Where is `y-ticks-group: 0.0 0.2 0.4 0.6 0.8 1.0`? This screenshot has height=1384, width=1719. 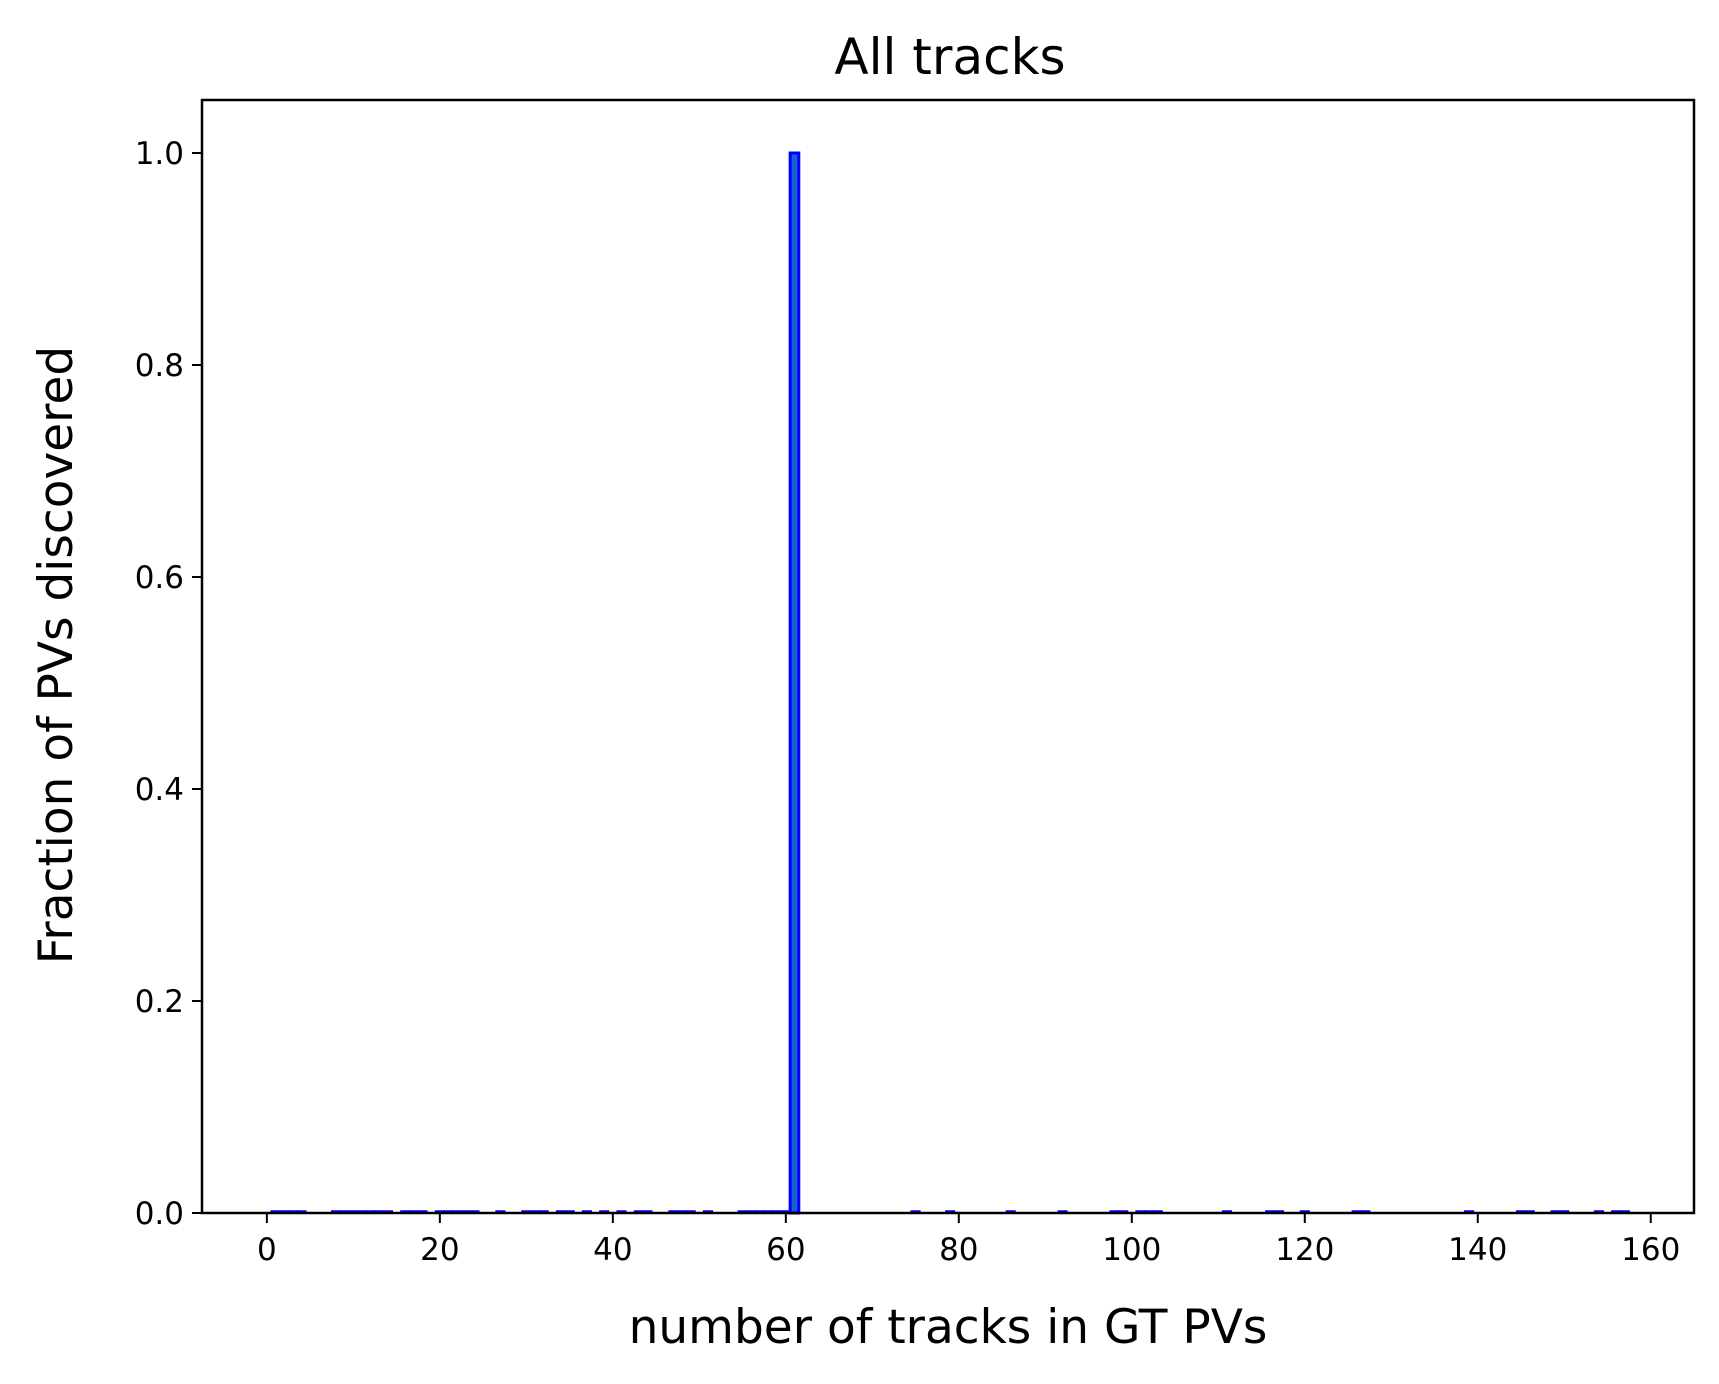
y-ticks-group: 0.0 0.2 0.4 0.6 0.8 1.0 is located at coordinates (168, 684).